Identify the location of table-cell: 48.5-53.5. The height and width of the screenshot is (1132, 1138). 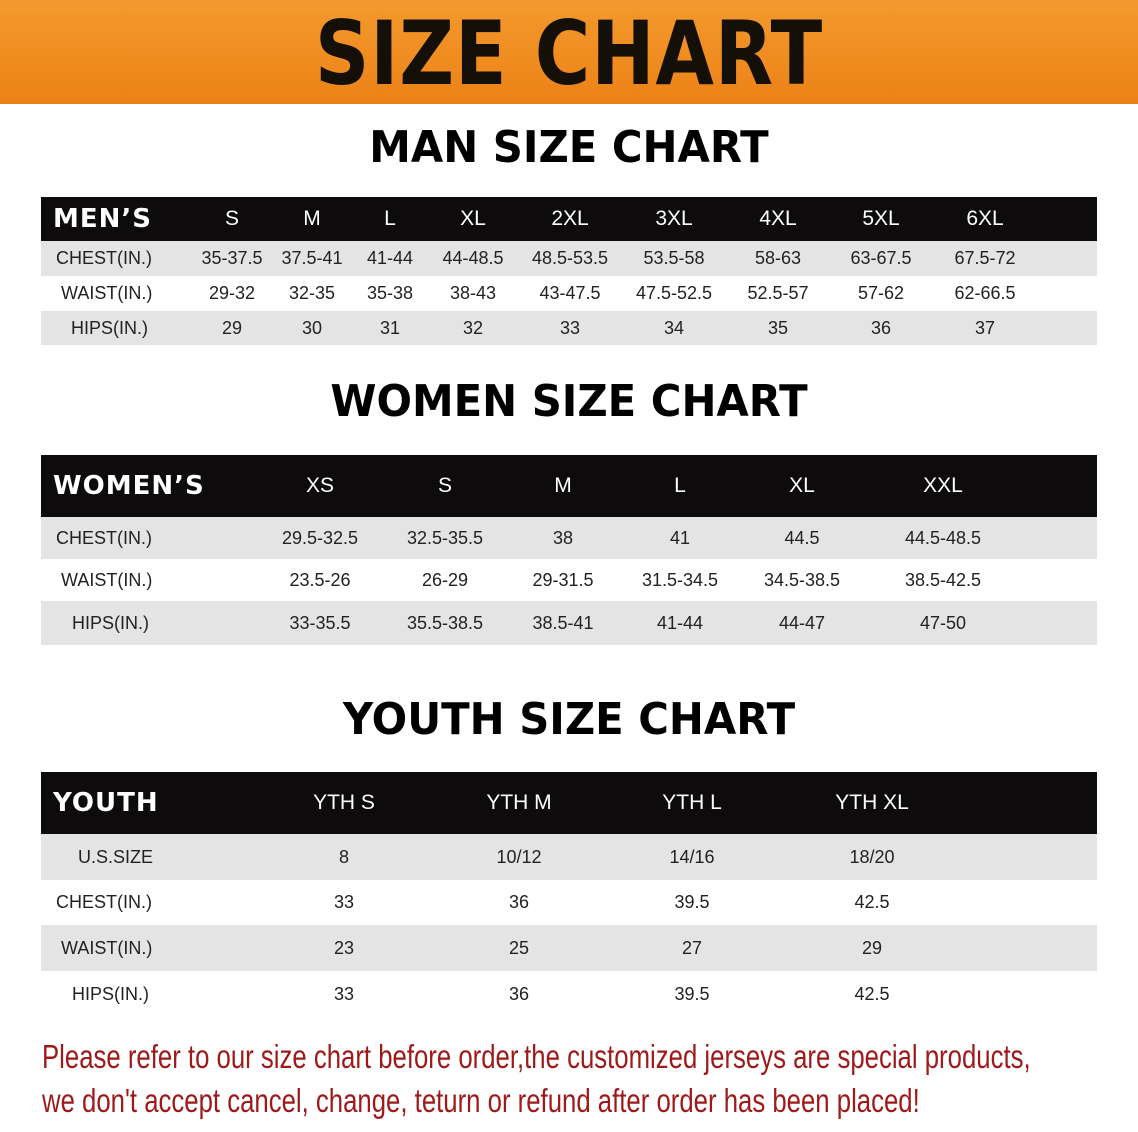
(570, 258).